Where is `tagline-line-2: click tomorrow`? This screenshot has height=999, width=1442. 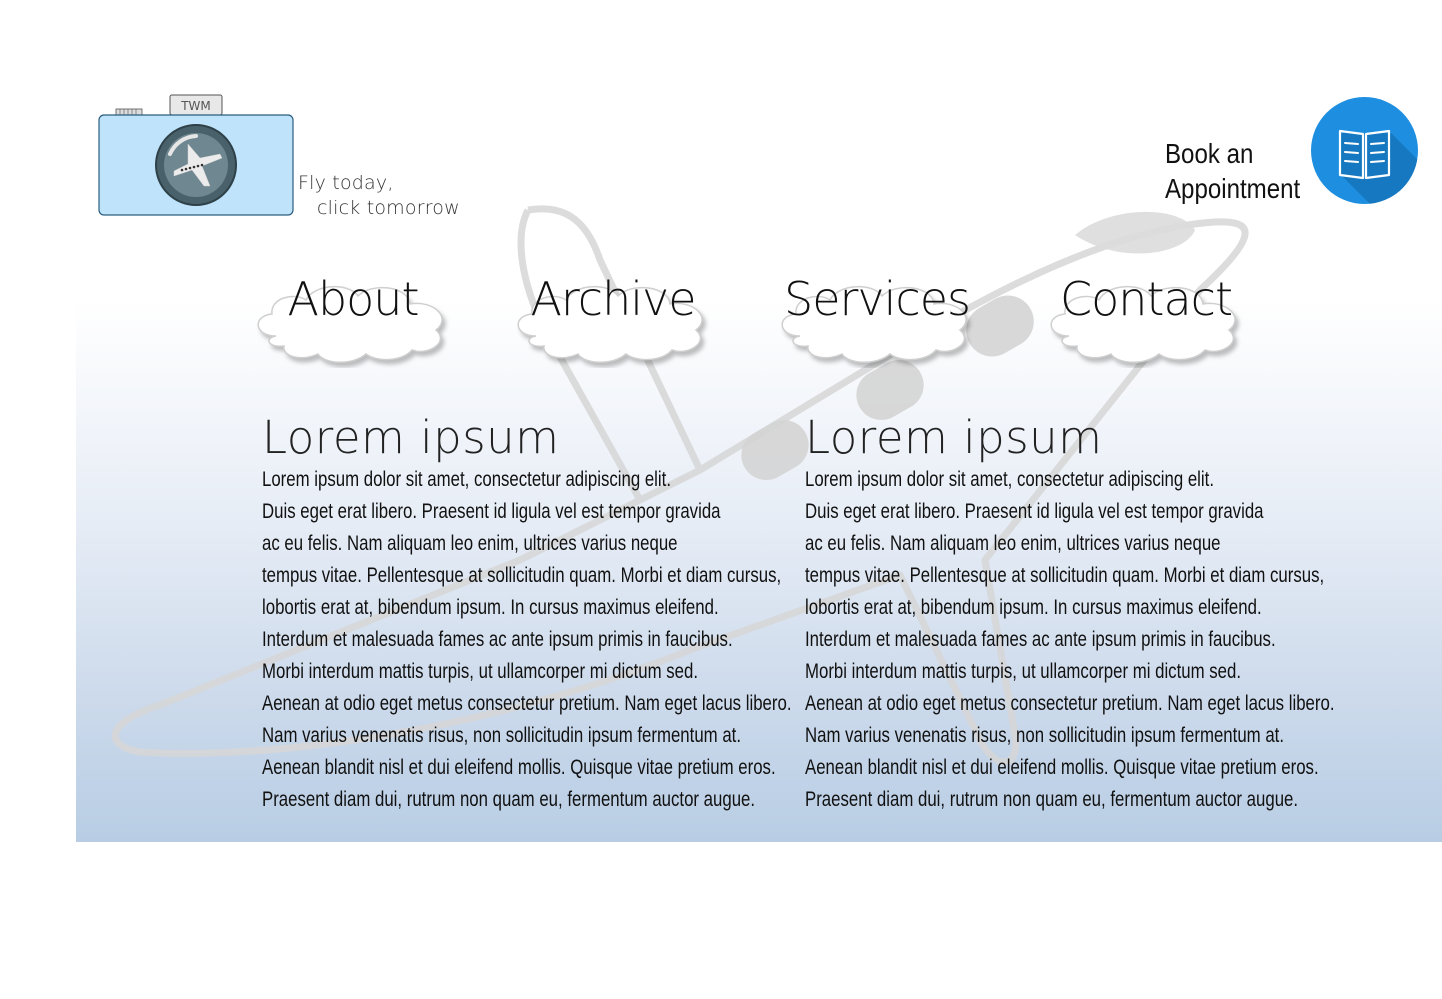 tagline-line-2: click tomorrow is located at coordinates (388, 208).